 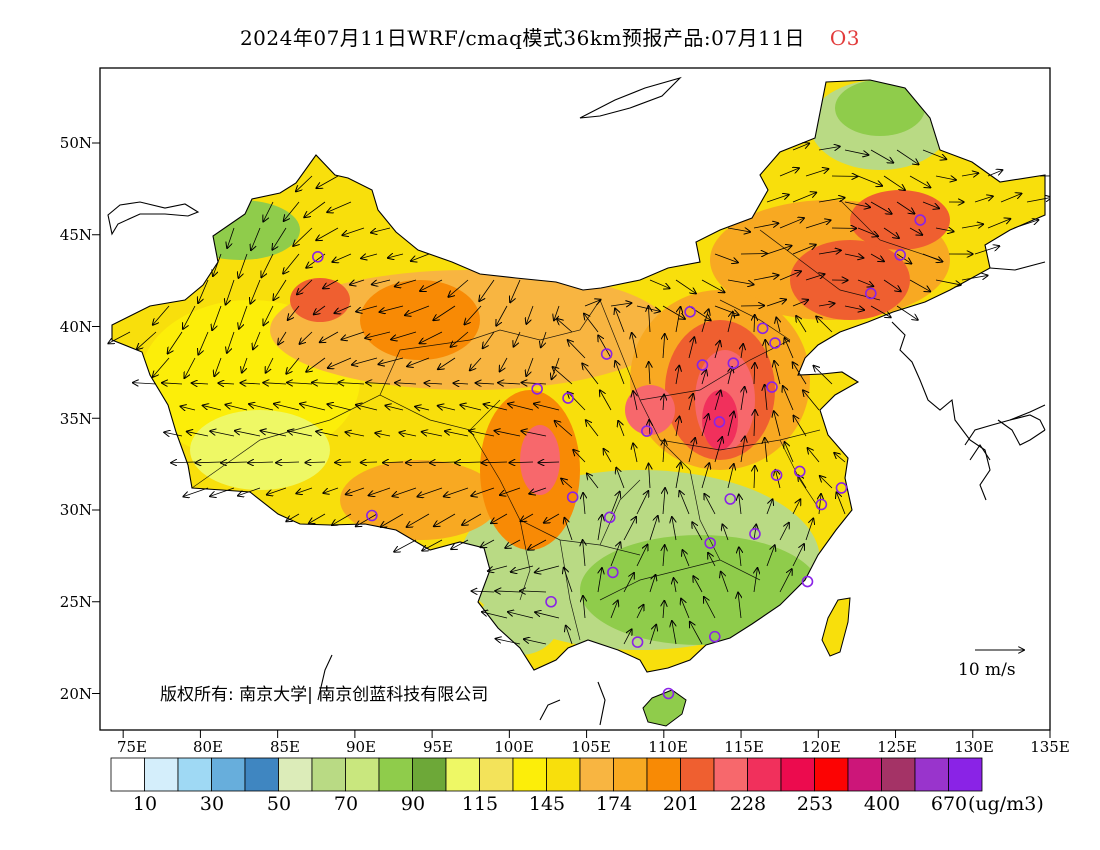 What do you see at coordinates (208, 747) in the screenshot?
I see `lon-label-80e: 80E` at bounding box center [208, 747].